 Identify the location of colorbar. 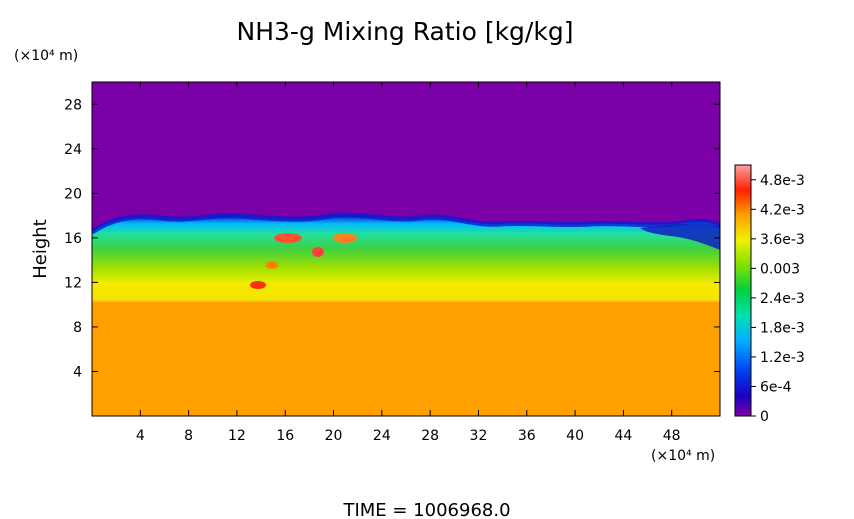
(743, 290).